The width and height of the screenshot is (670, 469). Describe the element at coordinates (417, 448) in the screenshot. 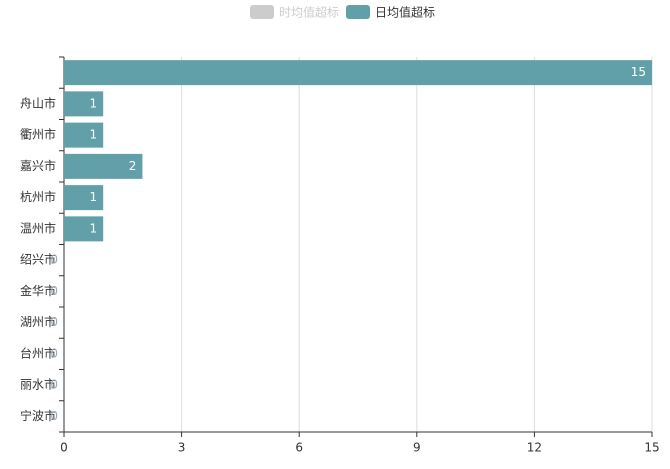

I see `x-tick-label: 9` at that location.